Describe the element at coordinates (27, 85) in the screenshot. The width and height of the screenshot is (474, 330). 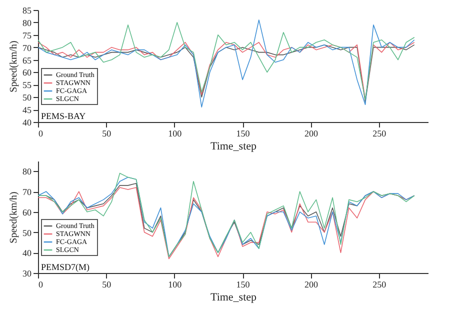
I see `y-tick-label: 55` at that location.